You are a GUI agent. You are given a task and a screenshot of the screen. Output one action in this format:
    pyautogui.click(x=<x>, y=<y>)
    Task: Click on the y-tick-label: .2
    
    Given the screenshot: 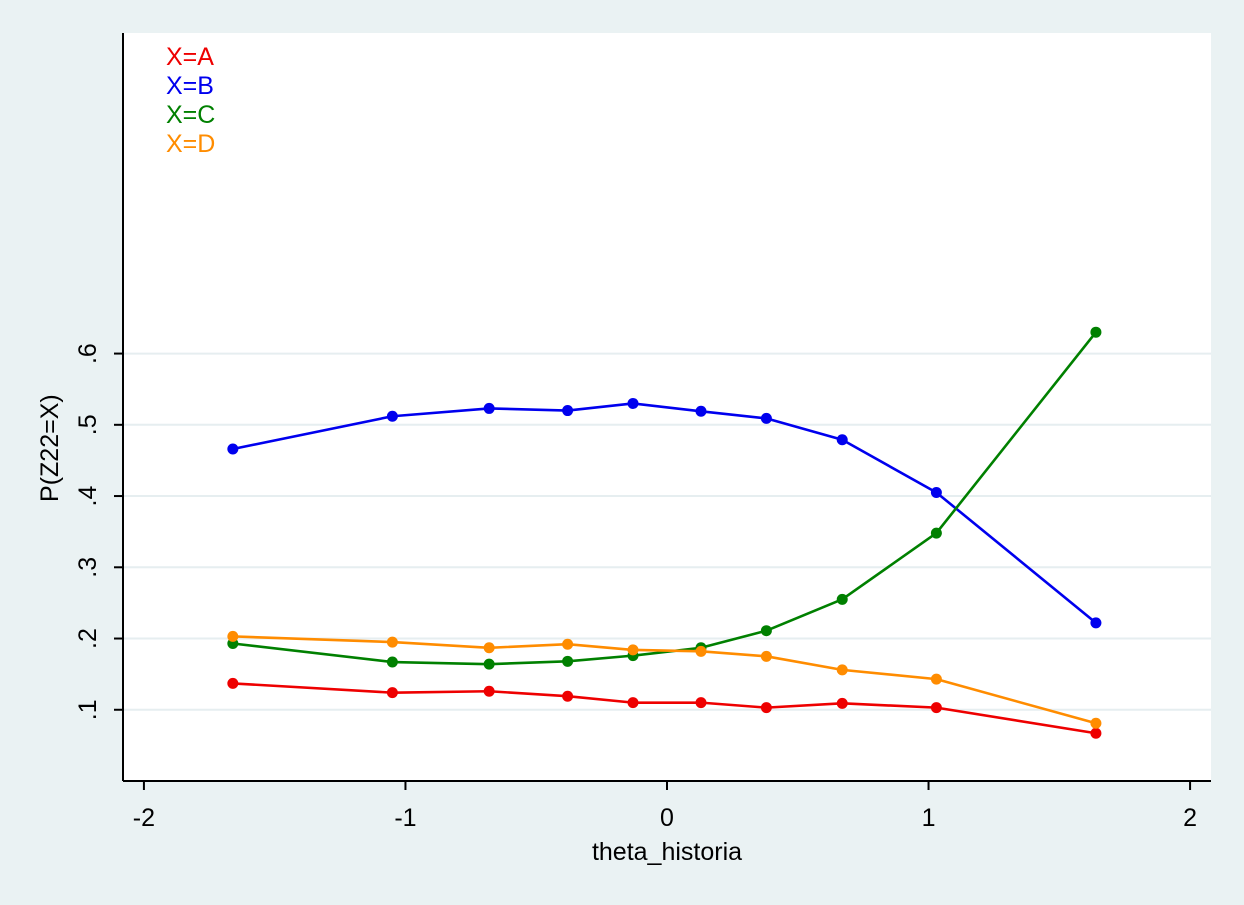 What is the action you would take?
    pyautogui.click(x=88, y=638)
    